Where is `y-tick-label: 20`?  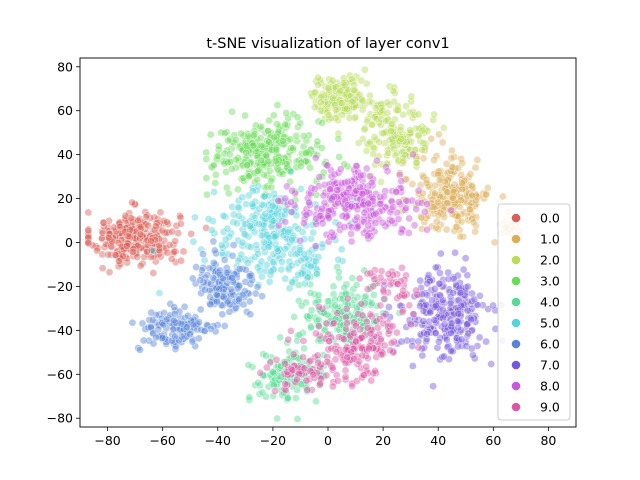
y-tick-label: 20 is located at coordinates (65, 198).